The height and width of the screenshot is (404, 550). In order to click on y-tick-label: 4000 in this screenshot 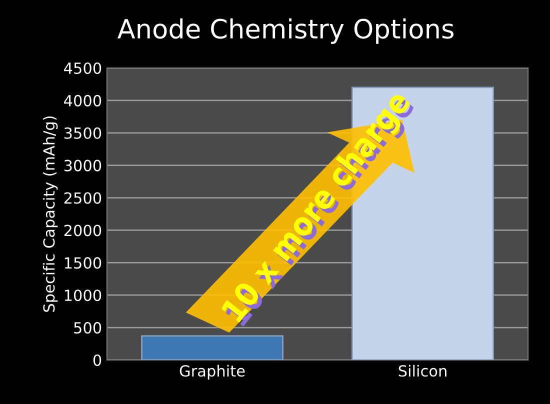, I will do `click(83, 100)`.